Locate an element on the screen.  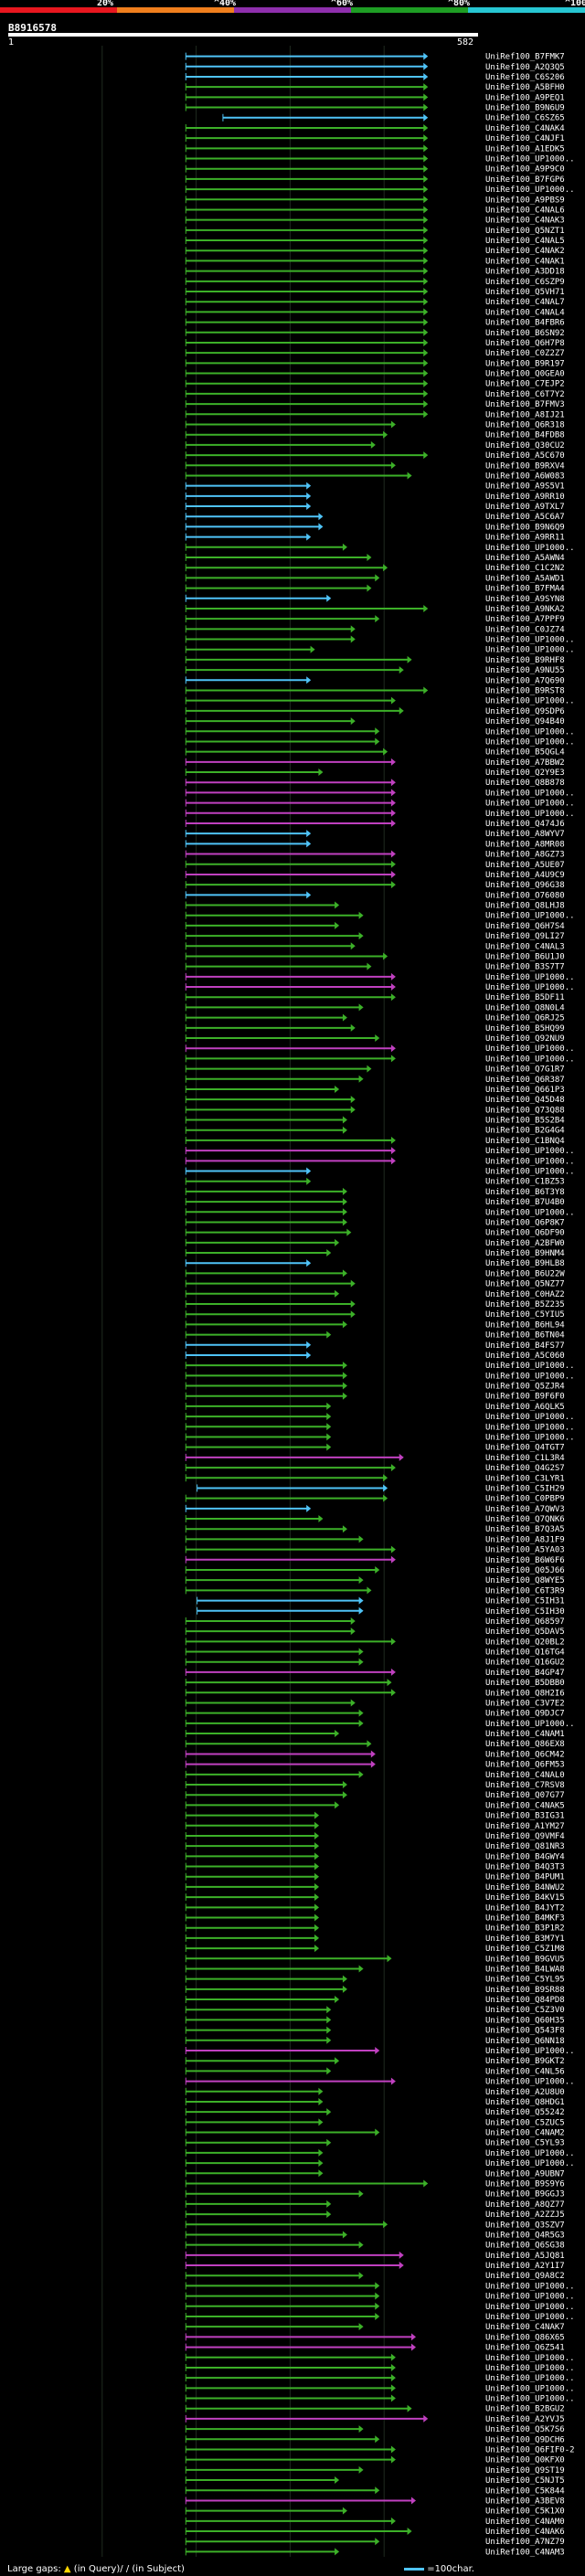
hit-label: UniRef100_A8GZ73 is located at coordinates (525, 855).